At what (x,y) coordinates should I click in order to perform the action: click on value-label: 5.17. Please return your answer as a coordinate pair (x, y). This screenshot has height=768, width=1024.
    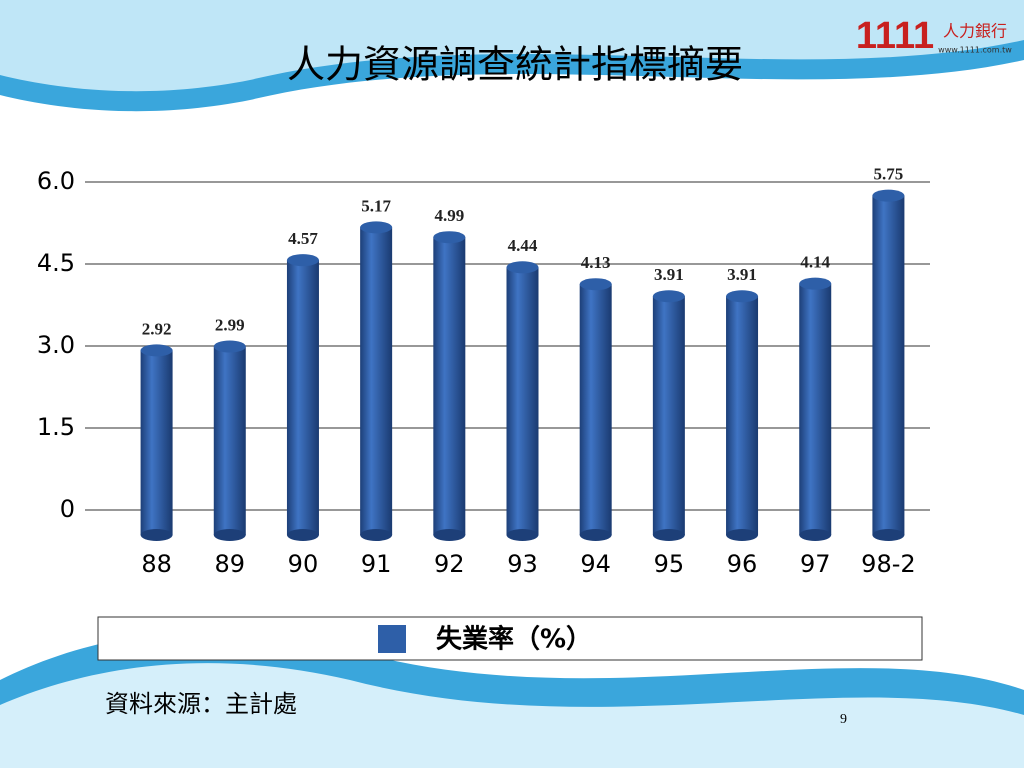
    Looking at the image, I should click on (376, 205).